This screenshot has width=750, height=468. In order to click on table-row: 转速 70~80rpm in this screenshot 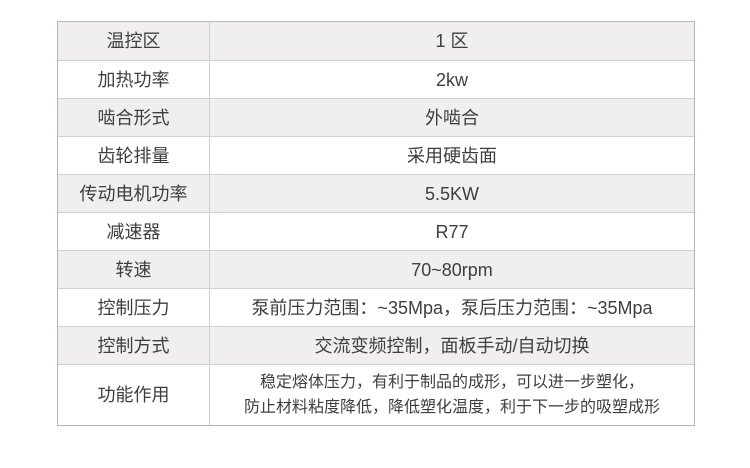, I will do `click(376, 269)`.